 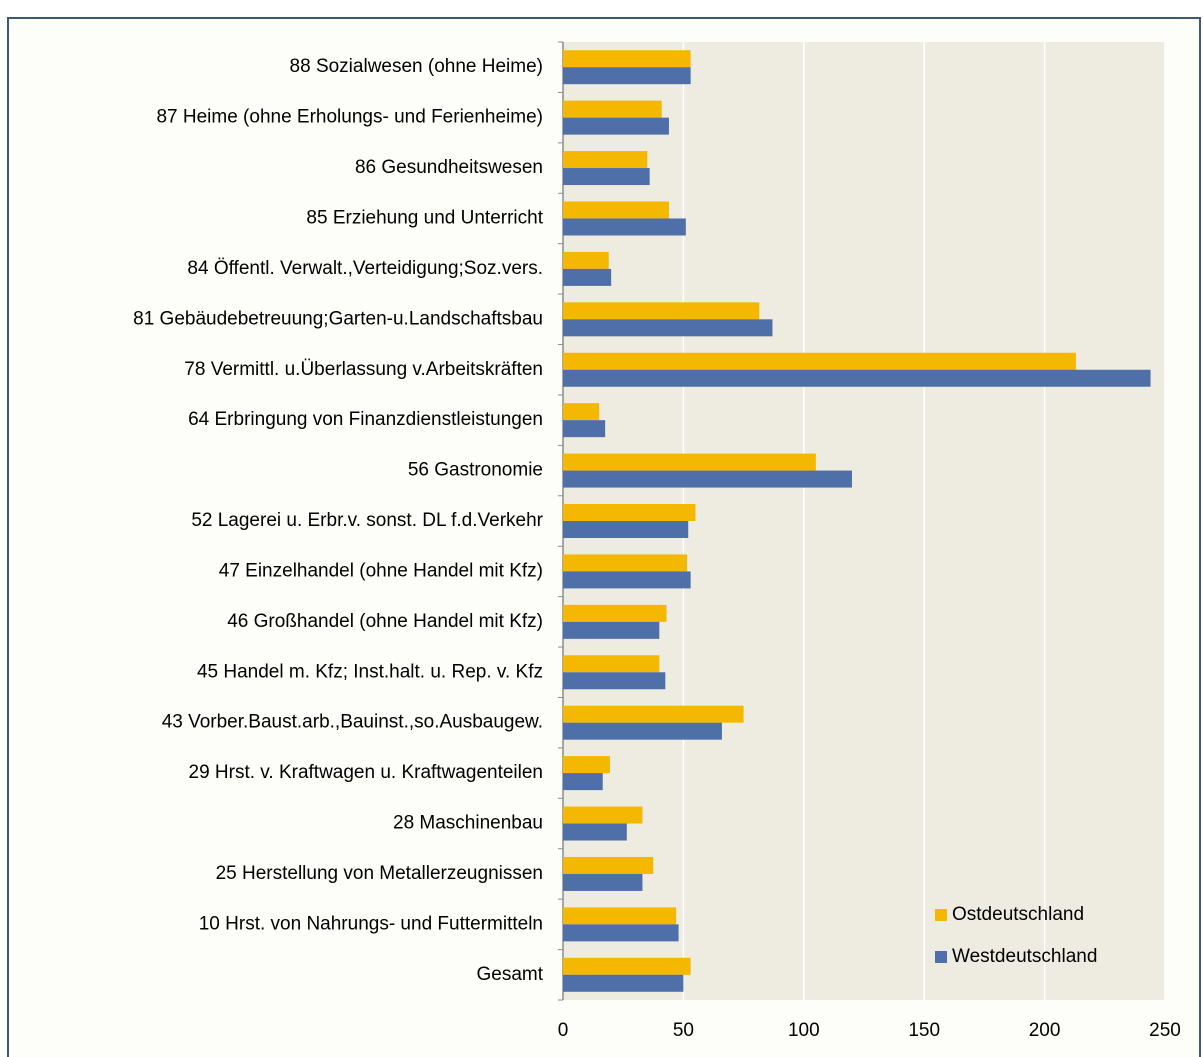 What do you see at coordinates (1045, 1030) in the screenshot?
I see `x-tick-label: 200` at bounding box center [1045, 1030].